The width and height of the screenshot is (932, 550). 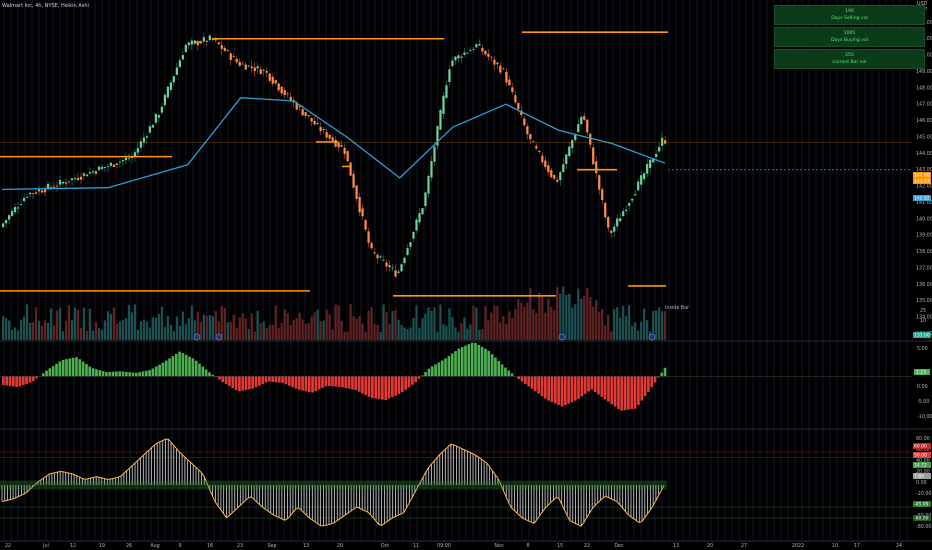 What do you see at coordinates (922, 465) in the screenshot?
I see `osc-tag` at bounding box center [922, 465].